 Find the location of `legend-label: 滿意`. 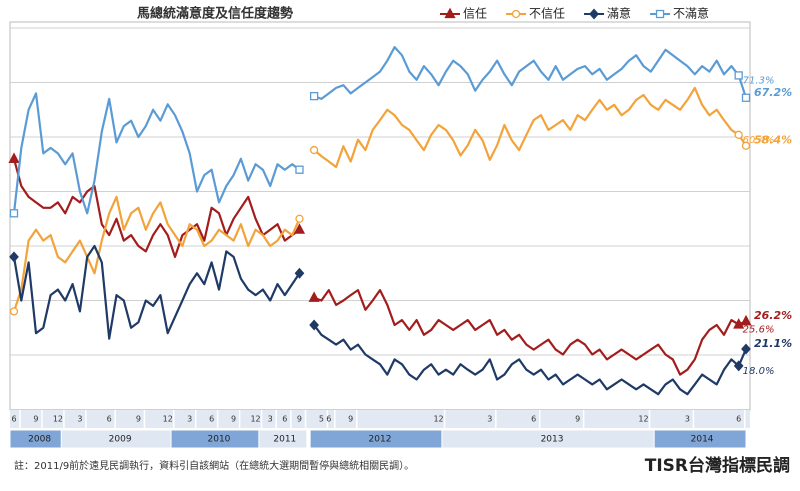

legend-label: 滿意 is located at coordinates (619, 13).